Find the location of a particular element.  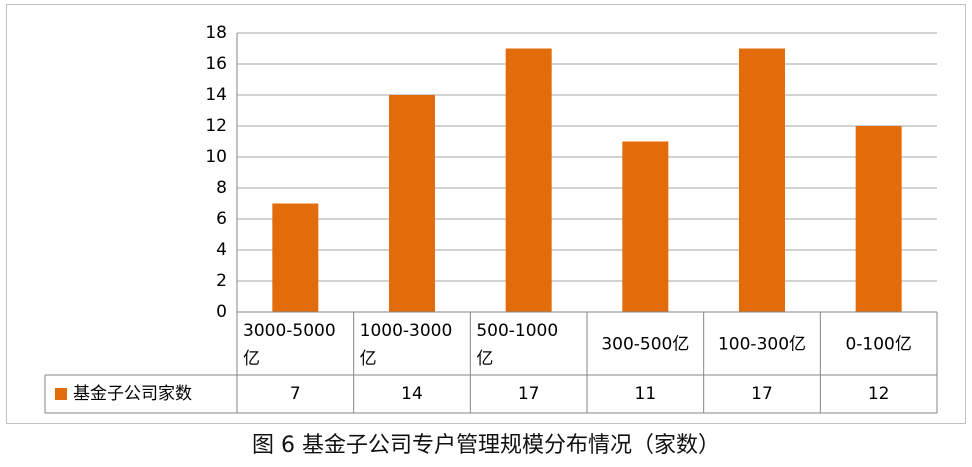

data-table-value: 14 is located at coordinates (412, 394).